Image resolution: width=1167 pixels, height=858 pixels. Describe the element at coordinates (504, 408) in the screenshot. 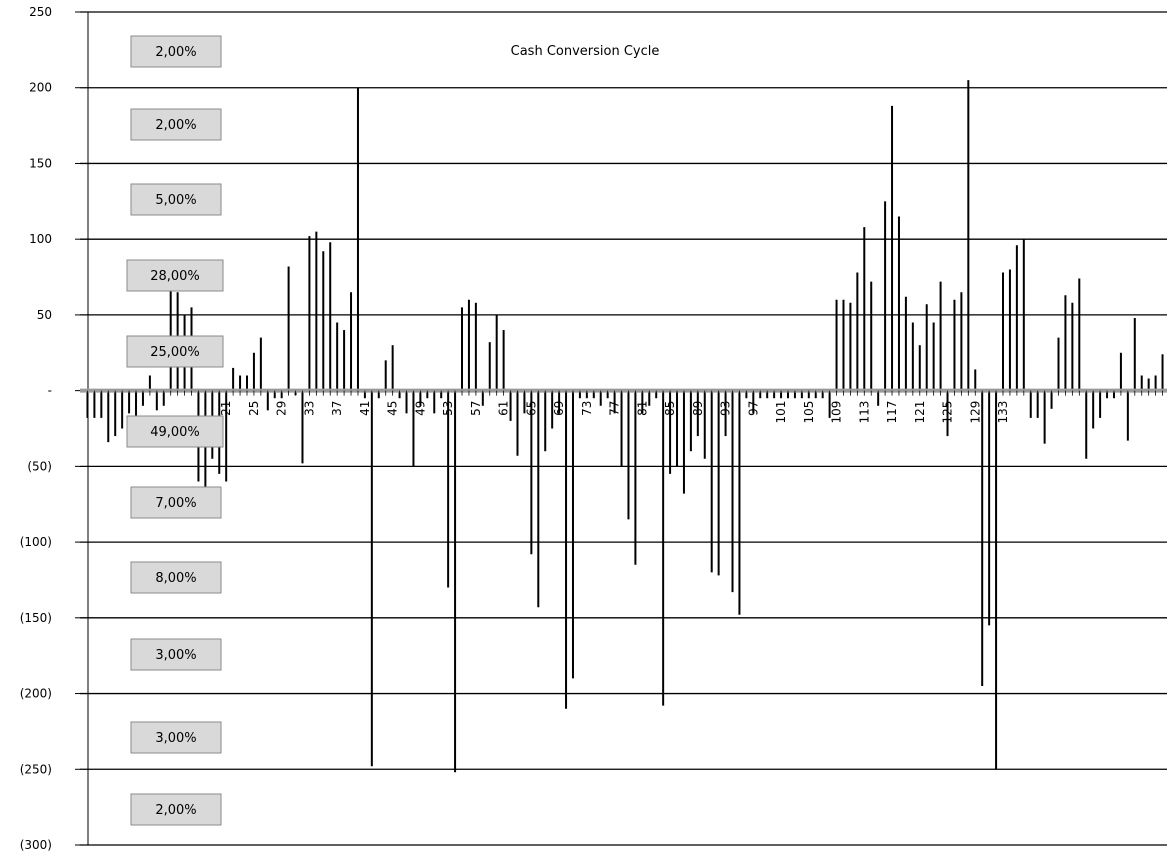

I see `x-tick-label: 61` at that location.